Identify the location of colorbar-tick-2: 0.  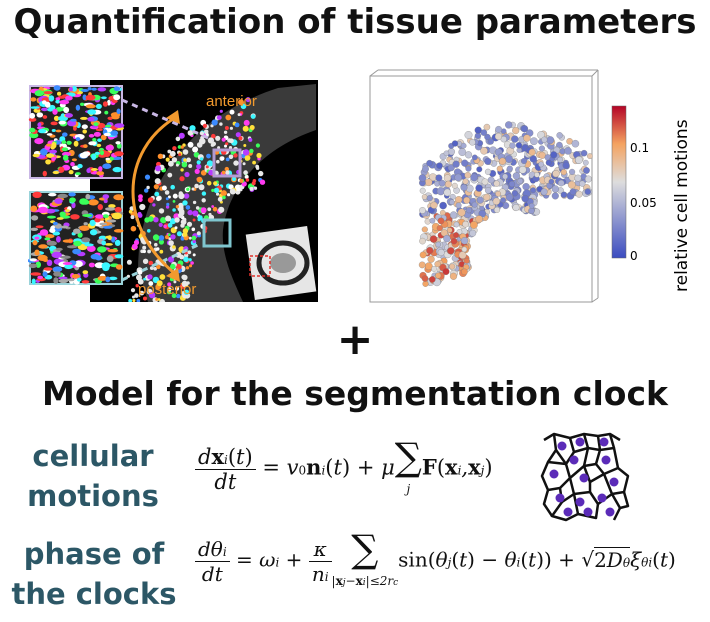
(634, 256).